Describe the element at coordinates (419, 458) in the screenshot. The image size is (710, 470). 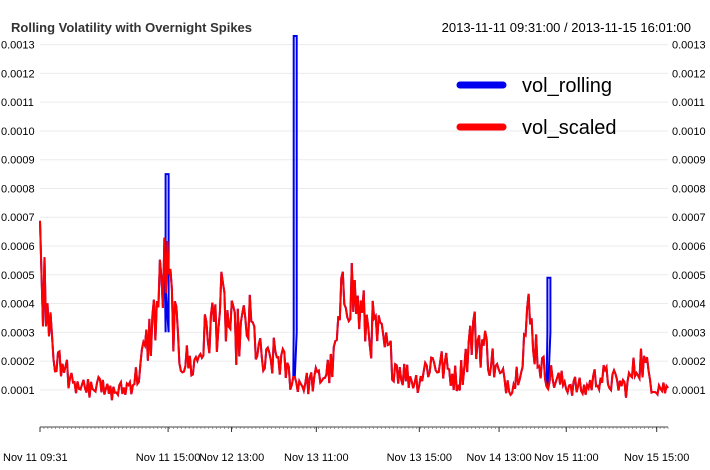
I see `x-tick-label: Nov 13 15:00` at that location.